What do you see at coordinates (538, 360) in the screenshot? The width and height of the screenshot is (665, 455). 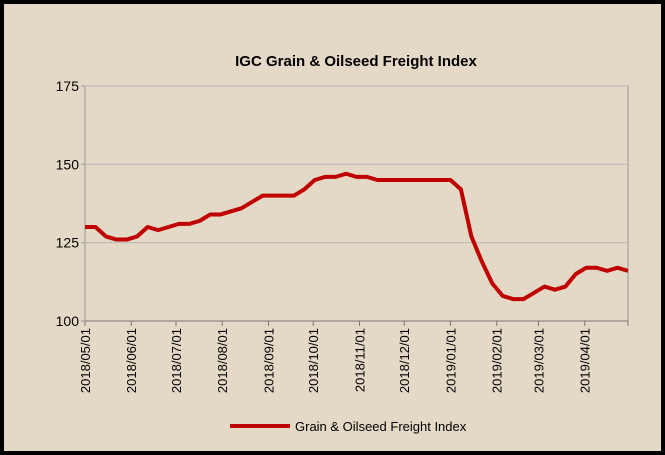 I see `x-tick-label: 2019/03/01` at bounding box center [538, 360].